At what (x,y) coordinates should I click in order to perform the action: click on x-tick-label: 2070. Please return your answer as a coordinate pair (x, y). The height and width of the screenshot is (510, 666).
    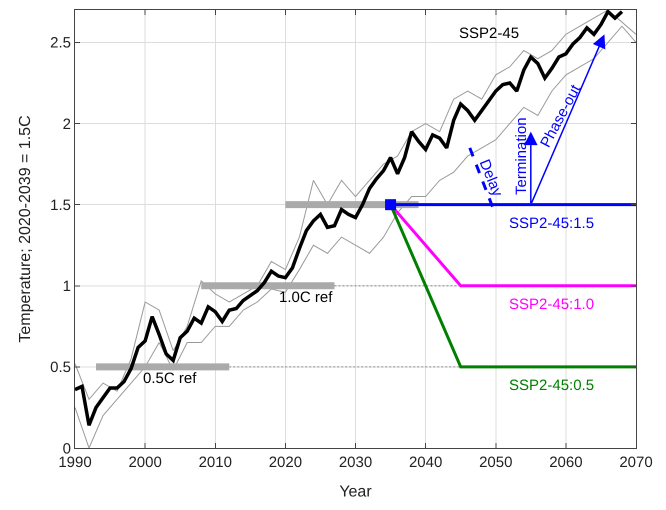
    Looking at the image, I should click on (636, 462).